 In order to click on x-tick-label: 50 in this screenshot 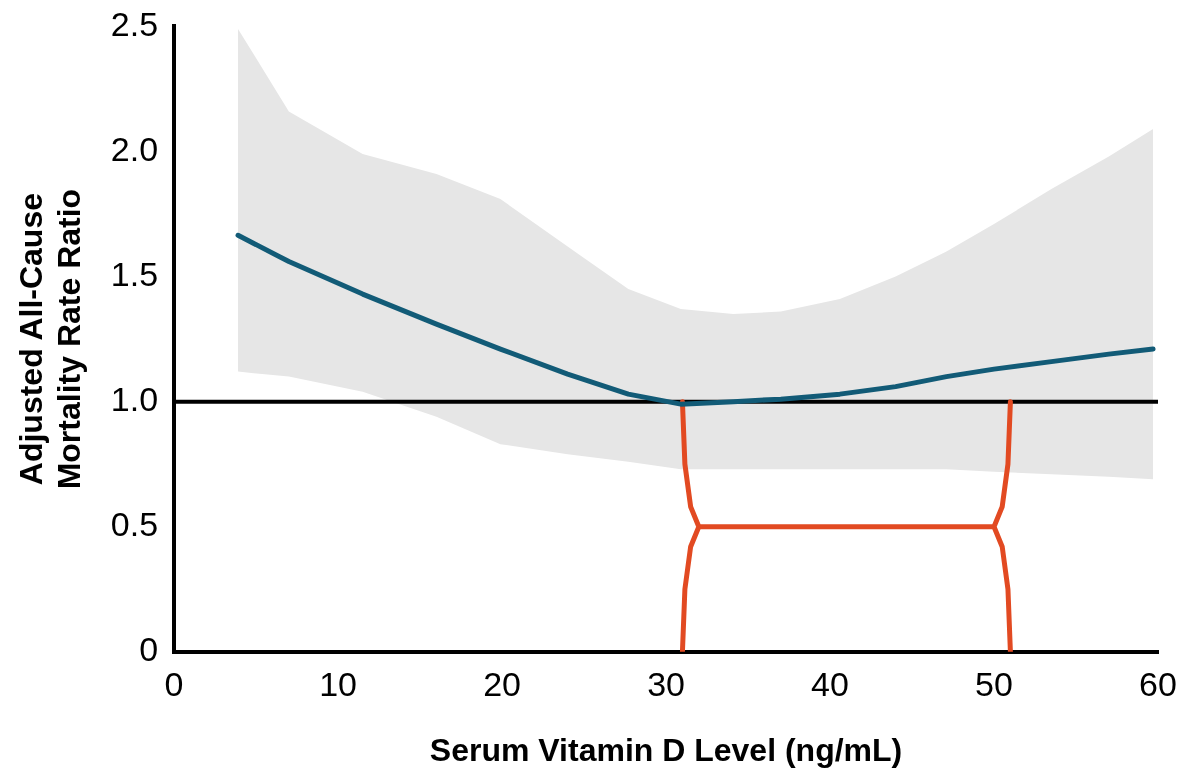, I will do `click(994, 683)`.